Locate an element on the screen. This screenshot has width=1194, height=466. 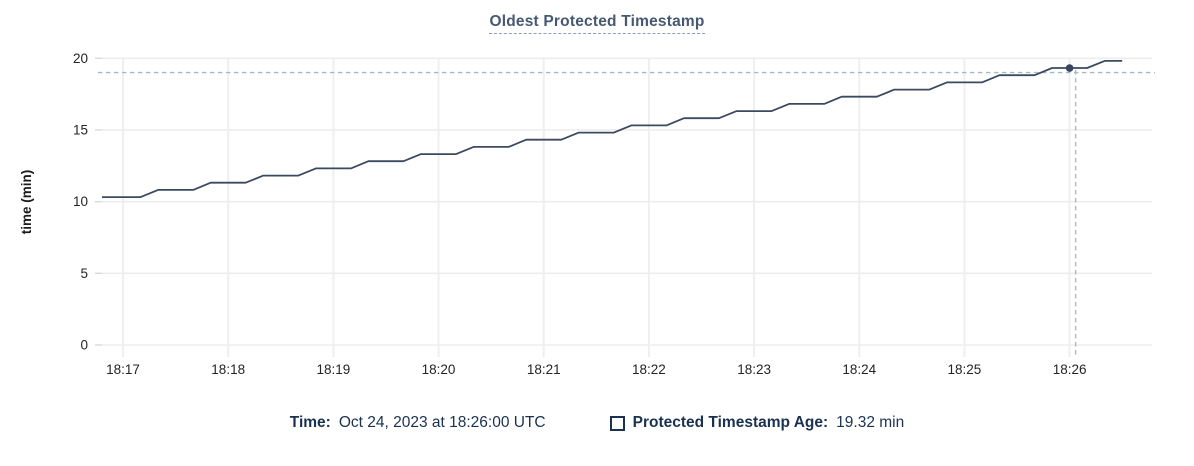
x-tick-label: 18:26 is located at coordinates (1070, 369).